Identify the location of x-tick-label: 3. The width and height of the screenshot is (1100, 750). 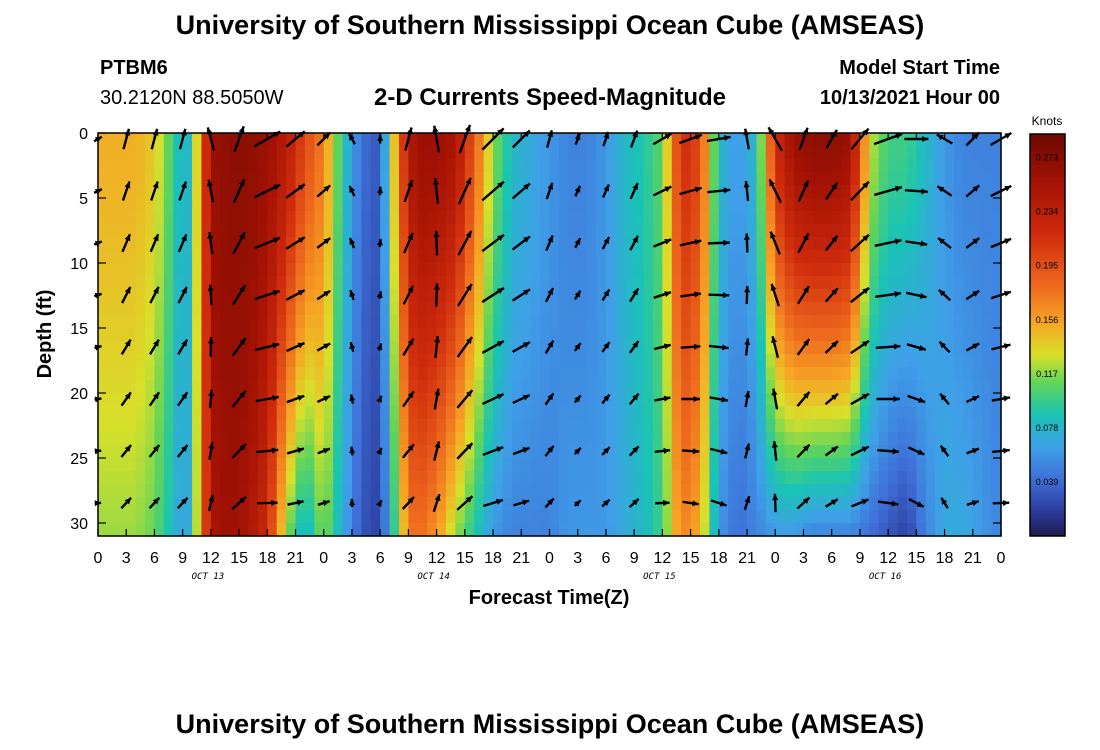
(126, 558).